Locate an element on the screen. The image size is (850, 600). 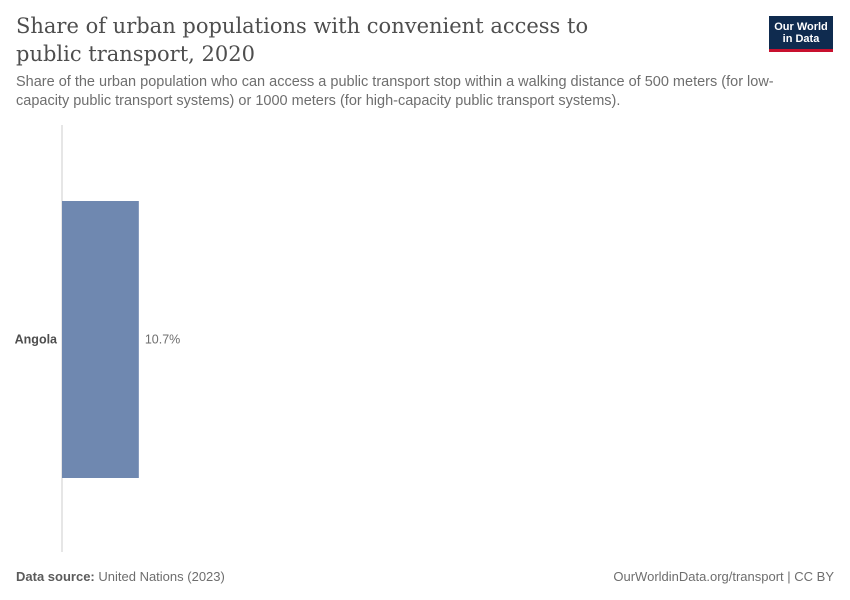
data-source-value: United Nations (2023) is located at coordinates (161, 576).